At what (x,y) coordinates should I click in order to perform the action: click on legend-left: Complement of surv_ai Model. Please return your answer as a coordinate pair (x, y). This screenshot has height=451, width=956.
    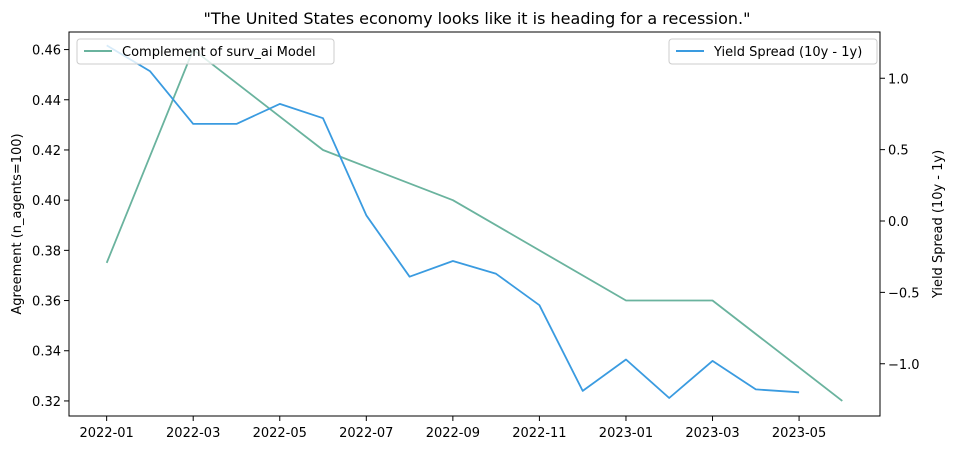
    Looking at the image, I should click on (205, 51).